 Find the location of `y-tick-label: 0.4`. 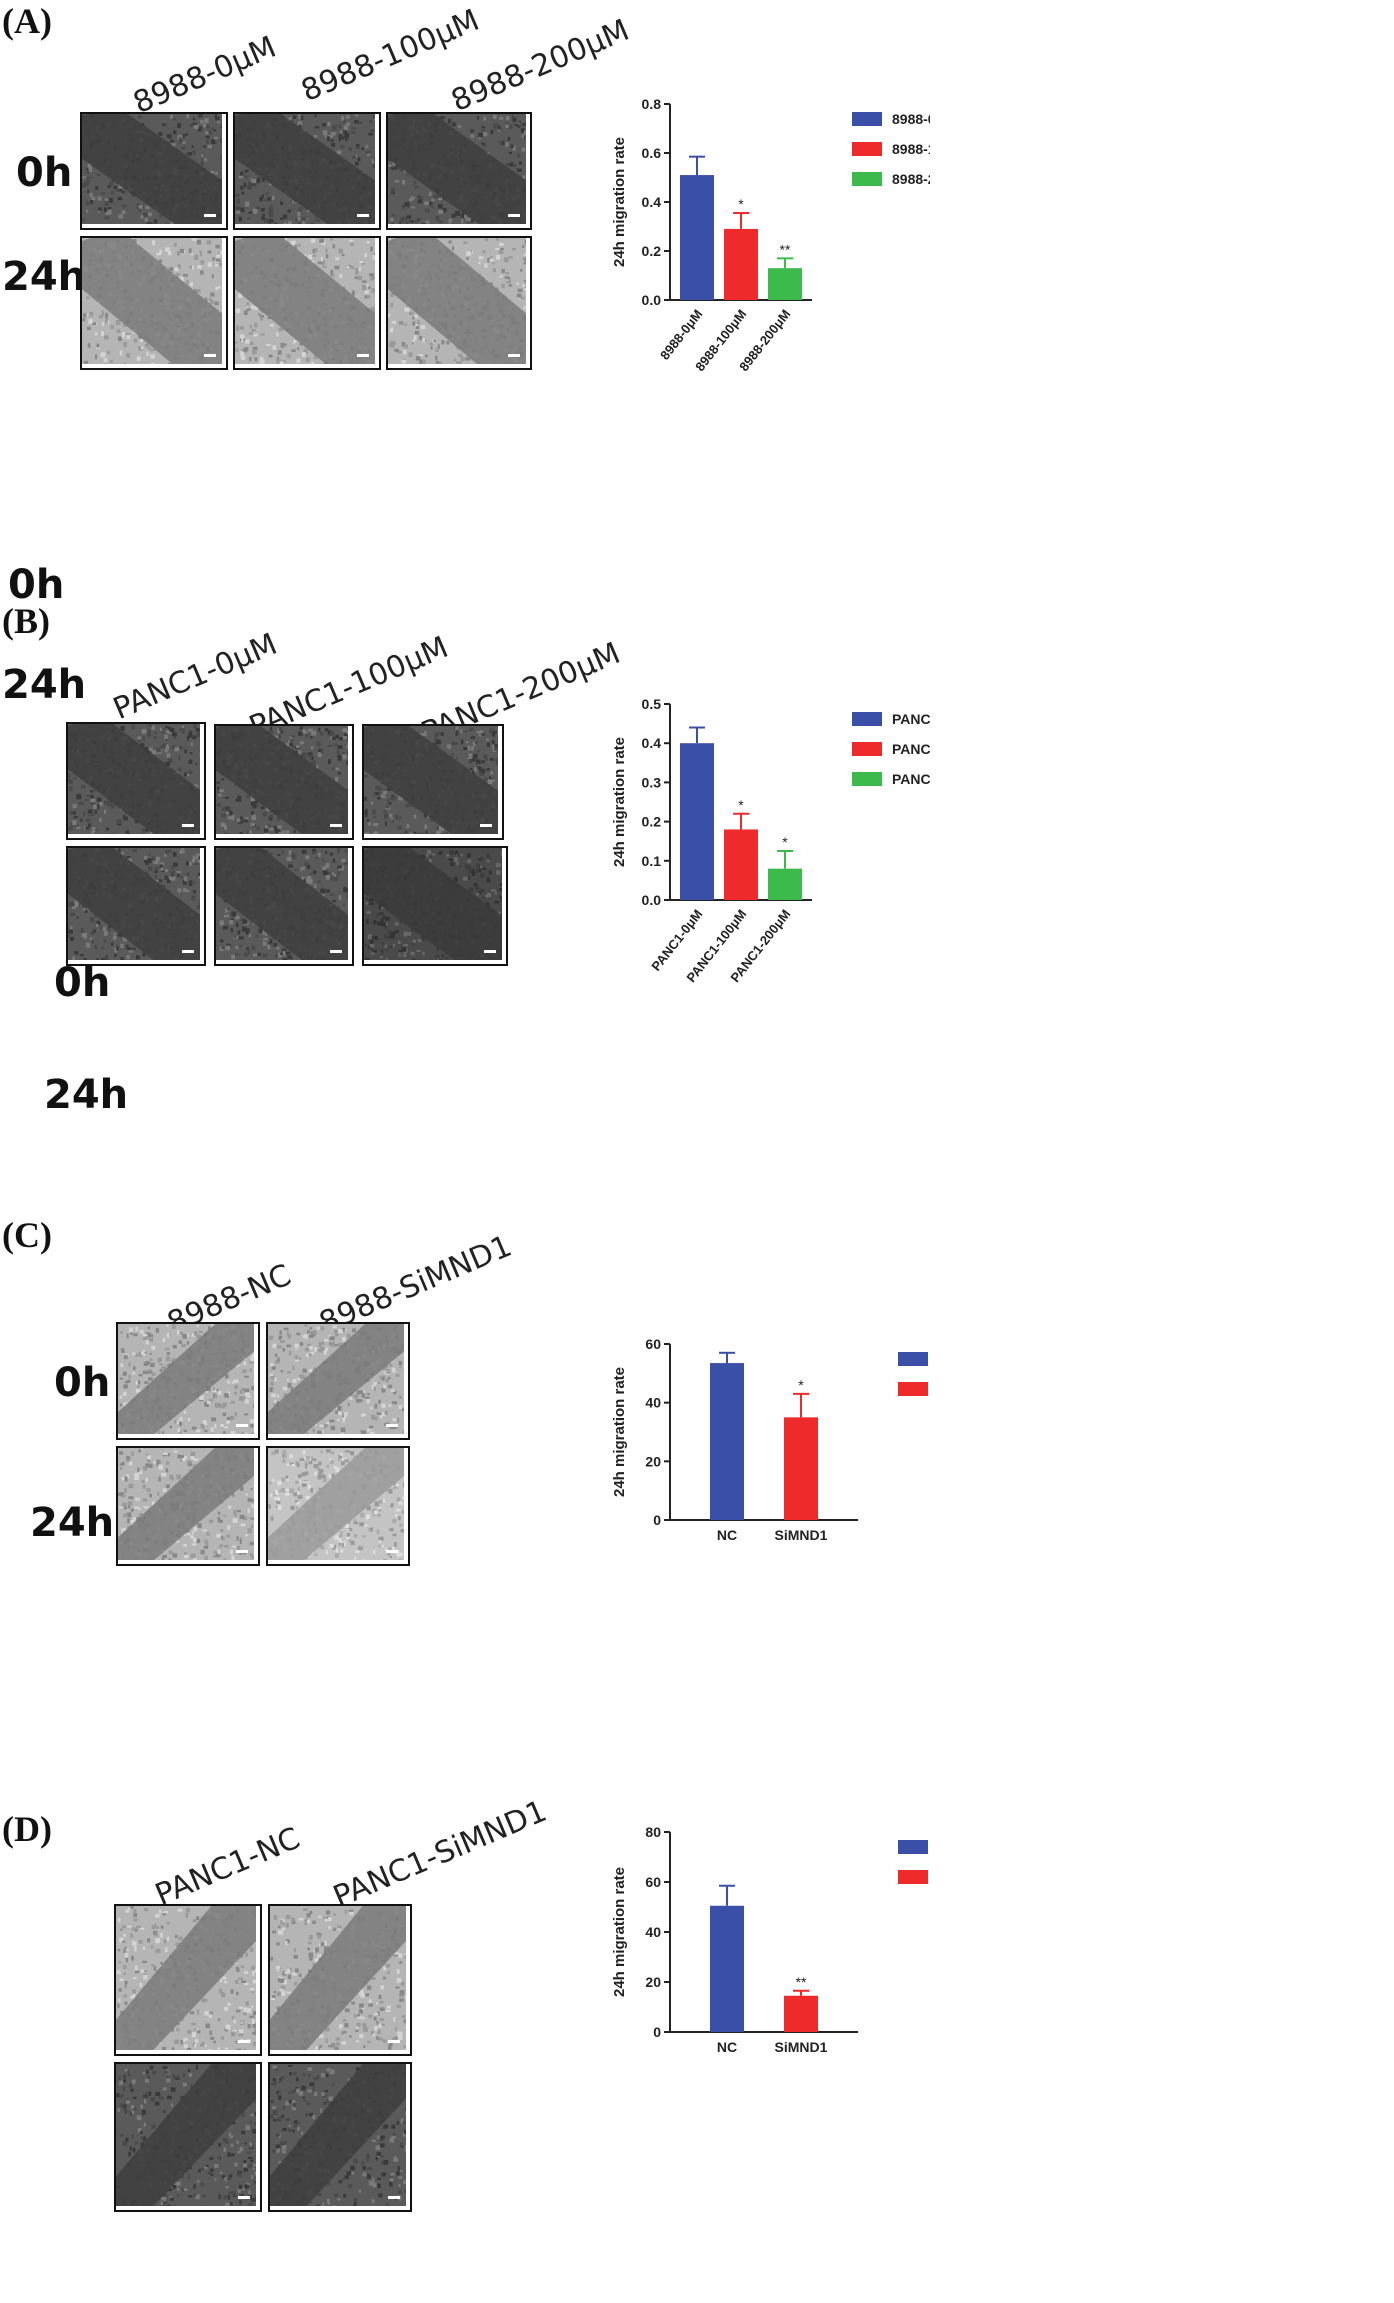

y-tick-label: 0.4 is located at coordinates (652, 202).